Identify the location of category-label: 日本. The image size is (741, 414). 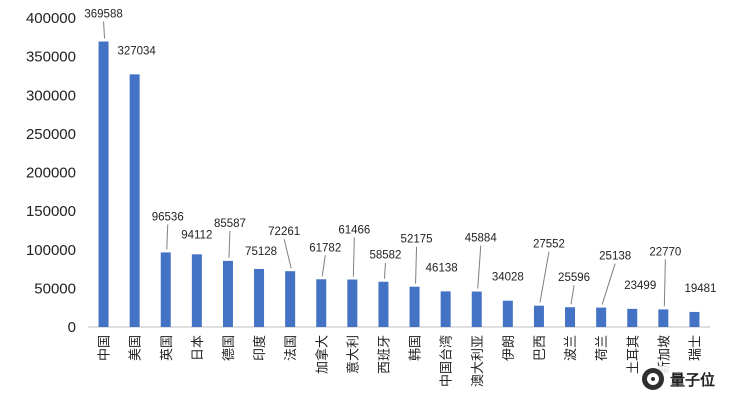
(198, 348).